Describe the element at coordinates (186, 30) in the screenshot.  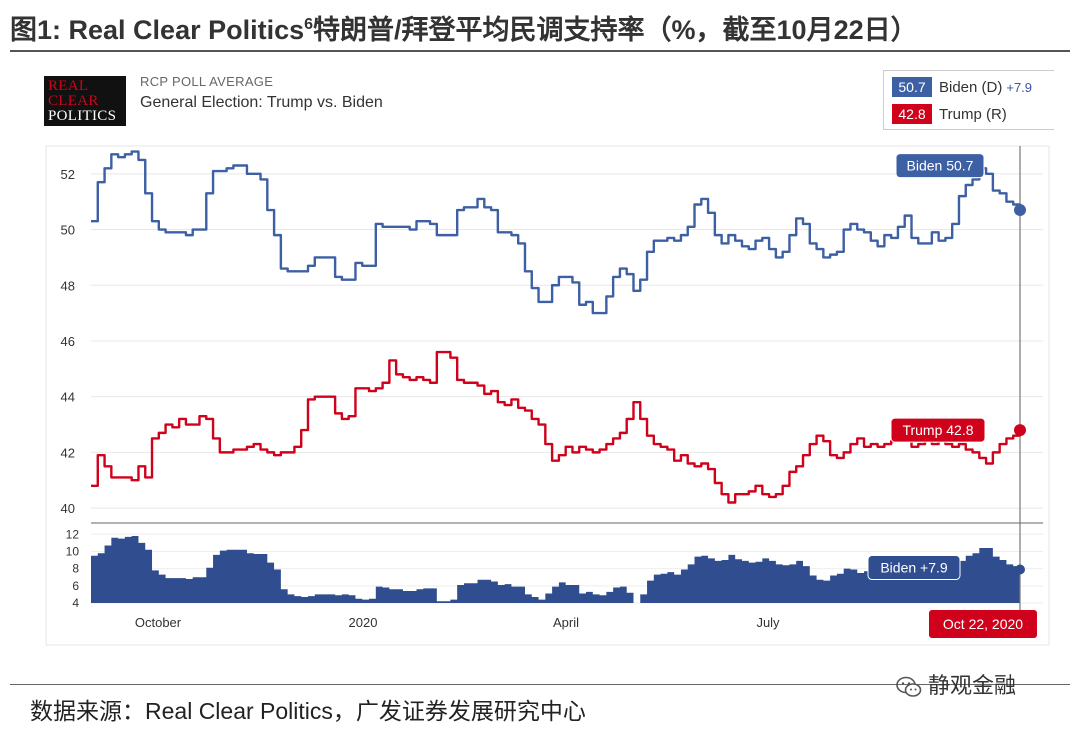
I see `figure-title-main: Real Clear Politics` at that location.